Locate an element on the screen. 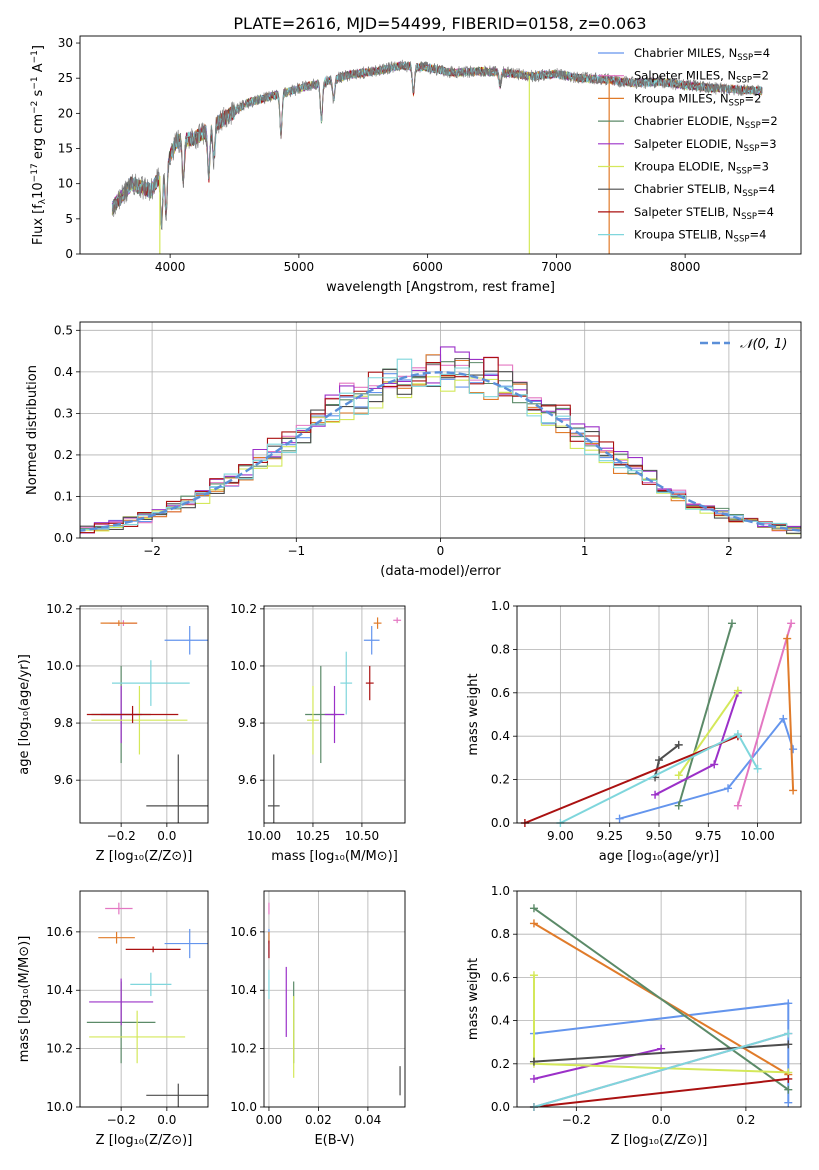  y-tick-label: 5 is located at coordinates (69, 219).